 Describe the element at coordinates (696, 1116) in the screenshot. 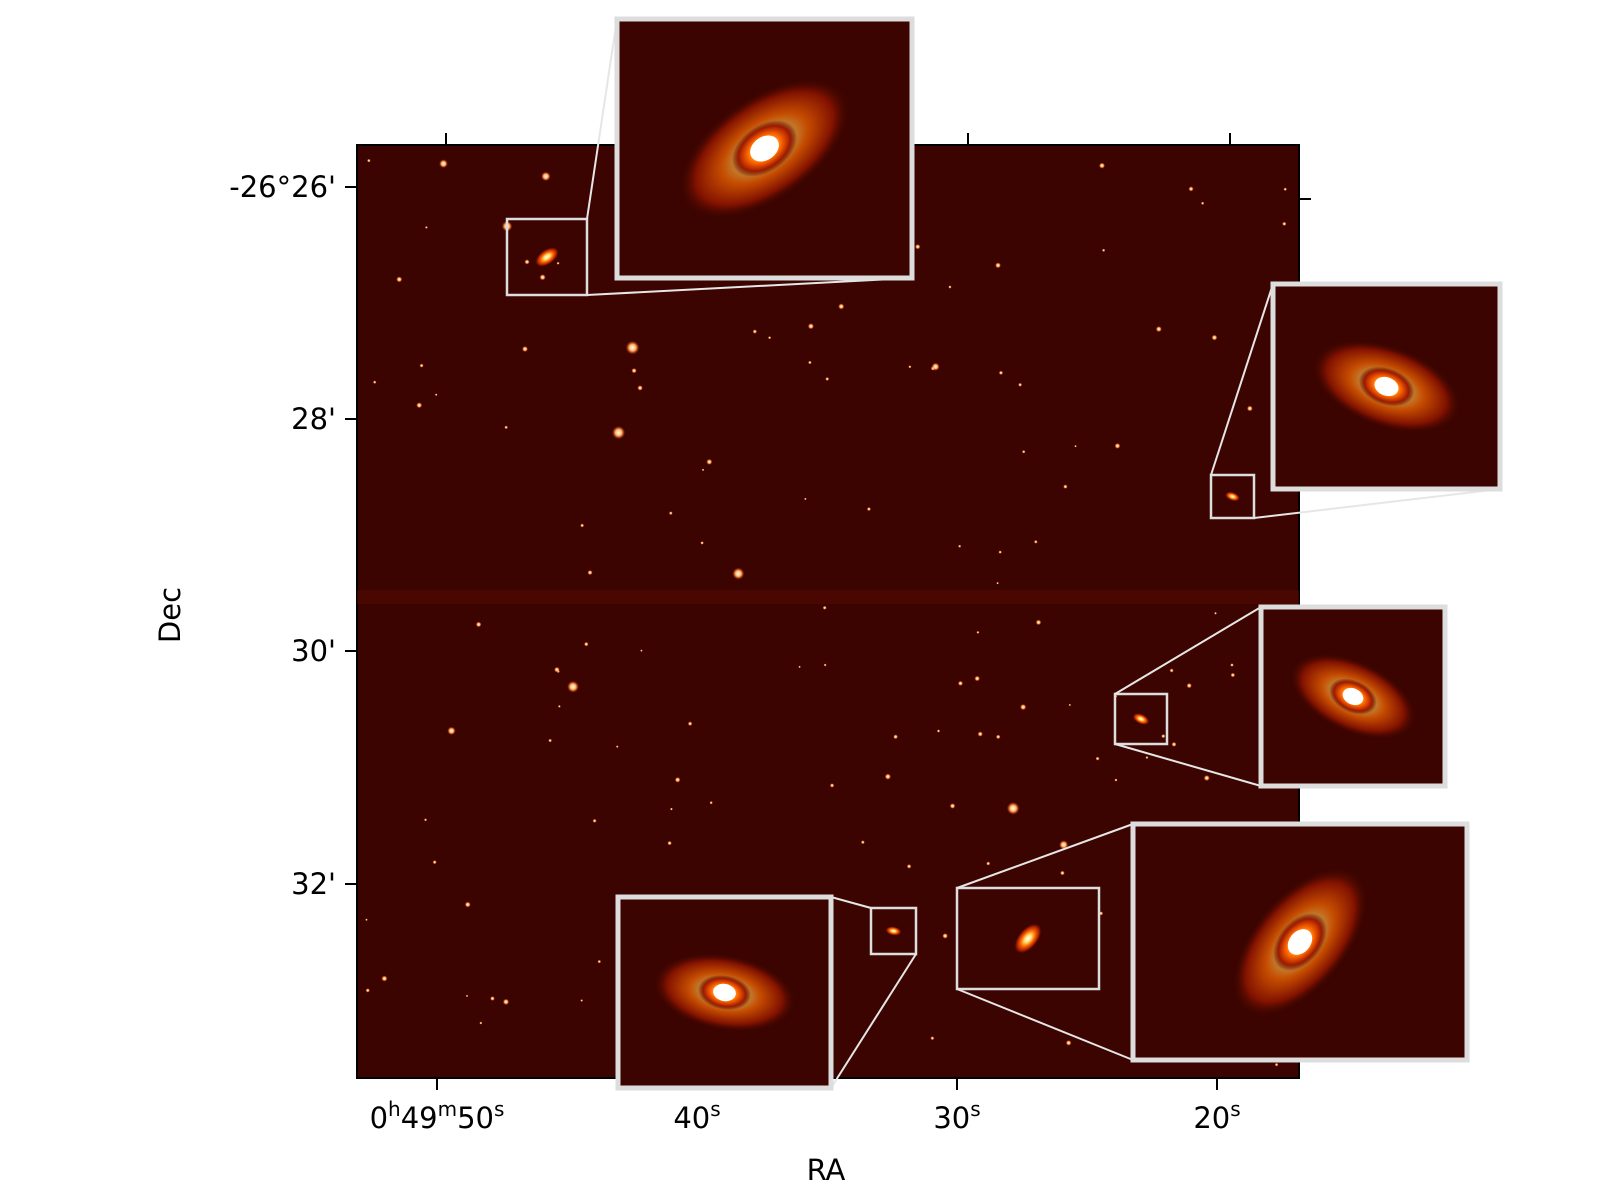

I see `x-tick-label: 40s` at that location.